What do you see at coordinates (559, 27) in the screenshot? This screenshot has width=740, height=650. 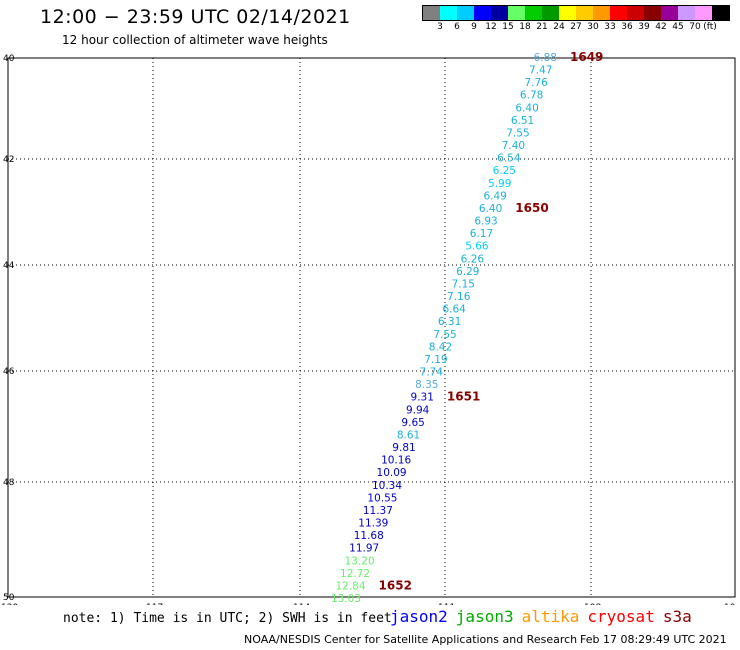 I see `colorbar-tick-label: 24` at bounding box center [559, 27].